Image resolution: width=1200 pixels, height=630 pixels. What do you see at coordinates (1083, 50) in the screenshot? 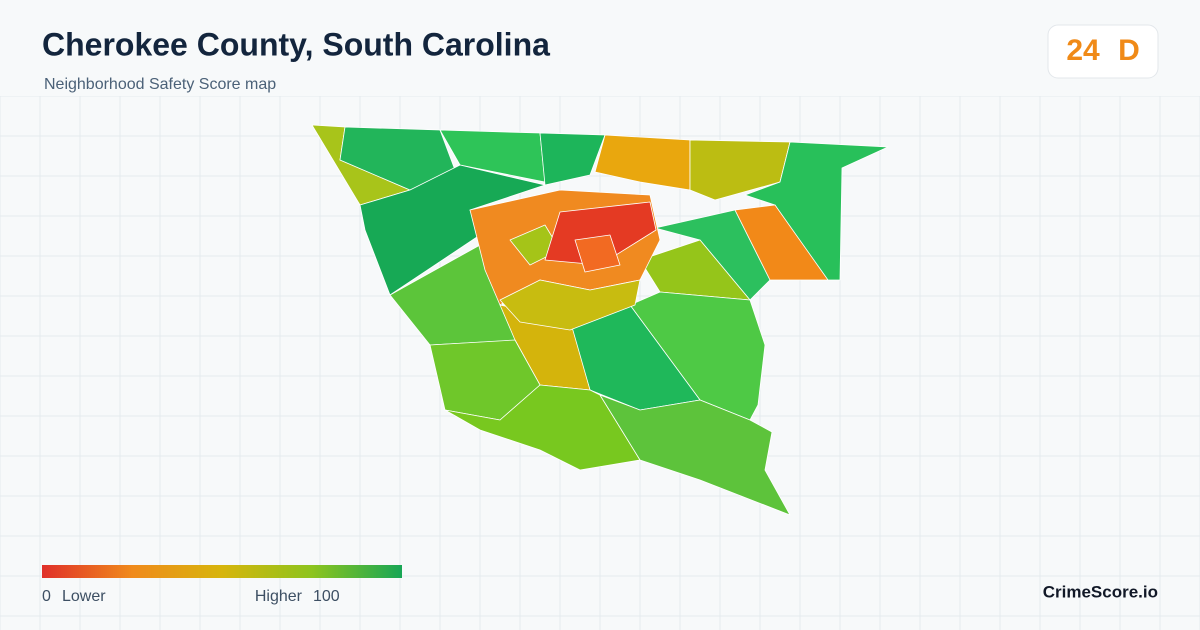
I see `score-value: 24` at bounding box center [1083, 50].